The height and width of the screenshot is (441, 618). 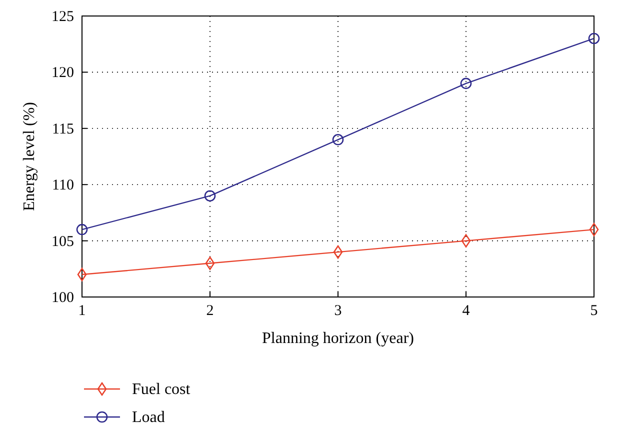 I want to click on x-tick-label: 5, so click(x=594, y=311).